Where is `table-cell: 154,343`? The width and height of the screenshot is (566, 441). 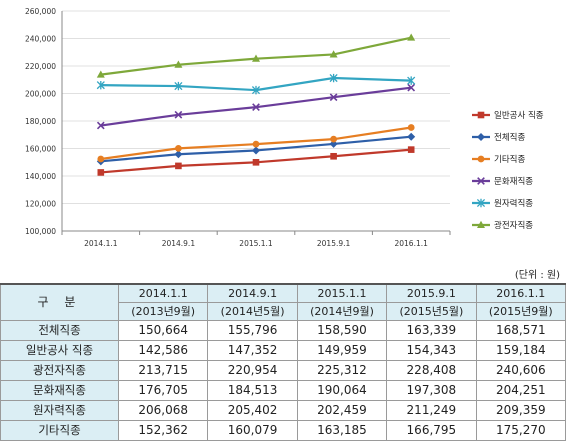 table-cell: 154,343 is located at coordinates (431, 350).